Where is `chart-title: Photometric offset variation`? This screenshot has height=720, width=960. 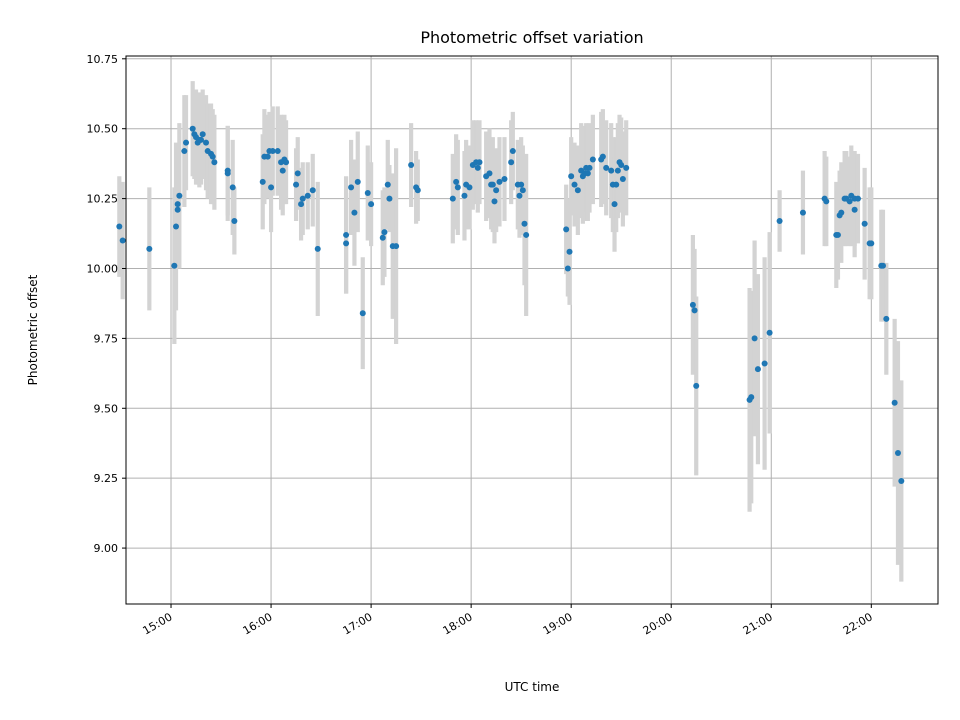
chart-title: Photometric offset variation is located at coordinates (531, 37).